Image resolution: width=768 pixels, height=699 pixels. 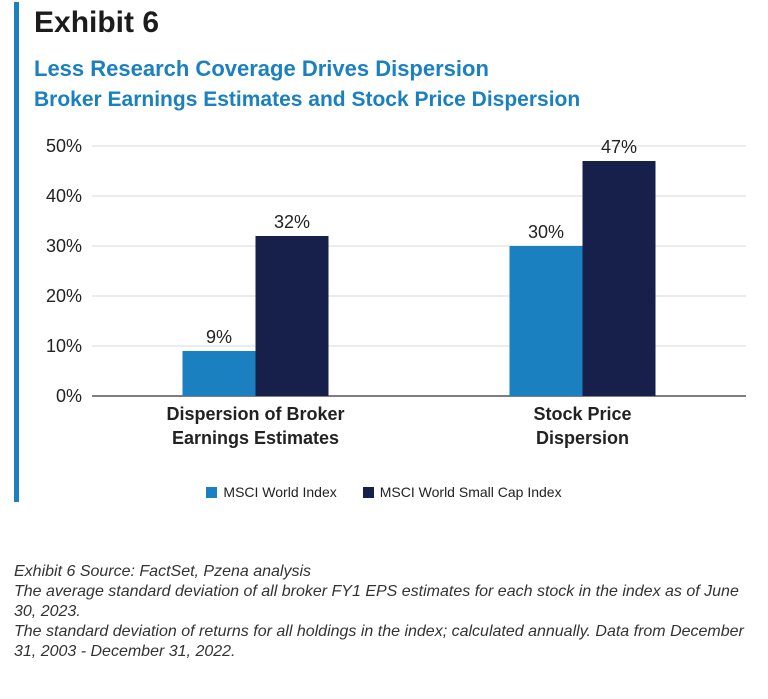 I want to click on legend-item-series-2: MSCI World Small Cap Index, so click(x=462, y=492).